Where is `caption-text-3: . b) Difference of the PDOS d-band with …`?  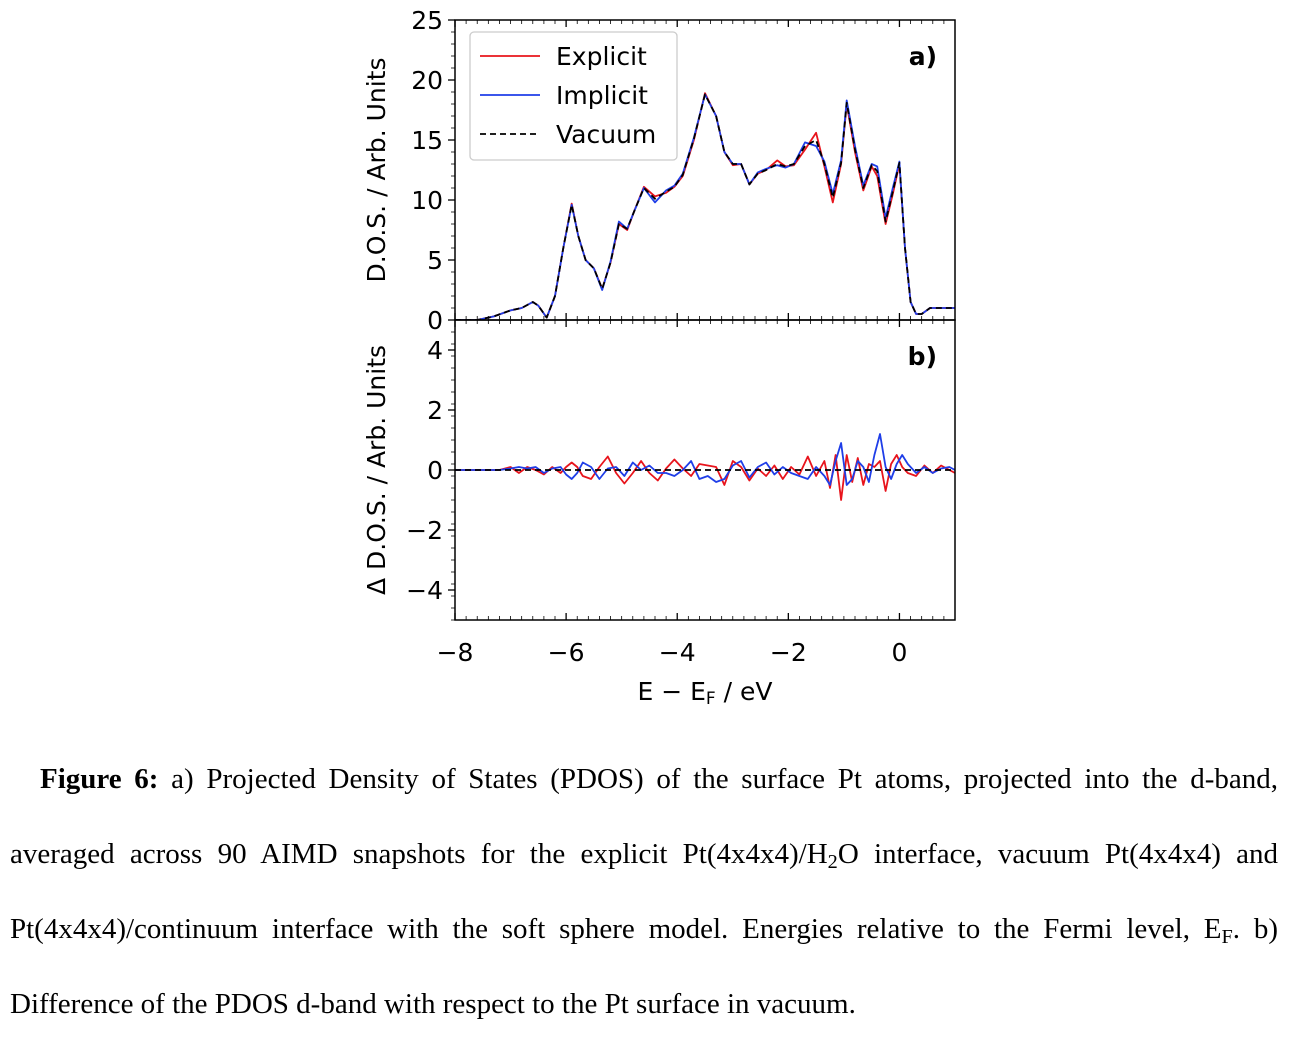
caption-text-3: . b) Difference of the PDOS d-band with … is located at coordinates (644, 966).